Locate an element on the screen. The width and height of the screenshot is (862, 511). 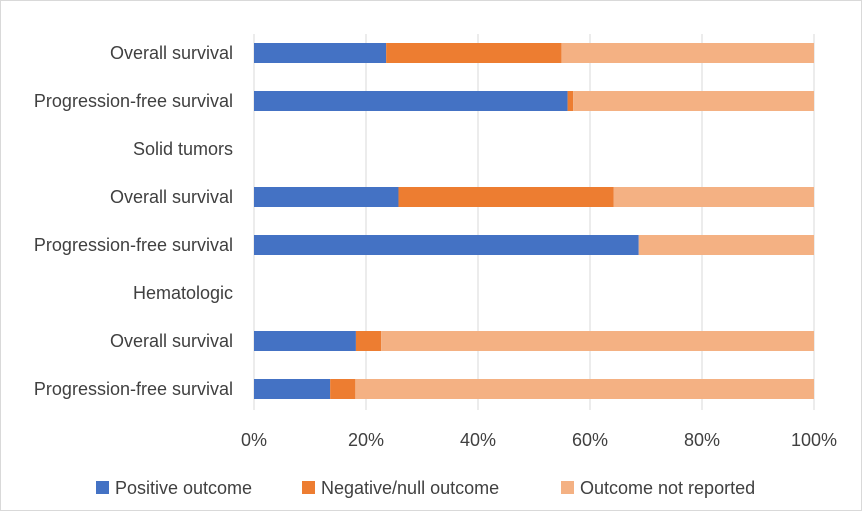
x-tick-label: 60% is located at coordinates (590, 440).